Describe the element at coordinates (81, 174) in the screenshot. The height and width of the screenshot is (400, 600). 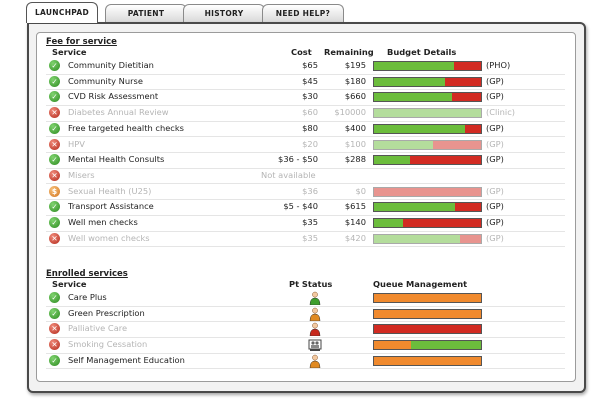
I see `service-name: Misers` at that location.